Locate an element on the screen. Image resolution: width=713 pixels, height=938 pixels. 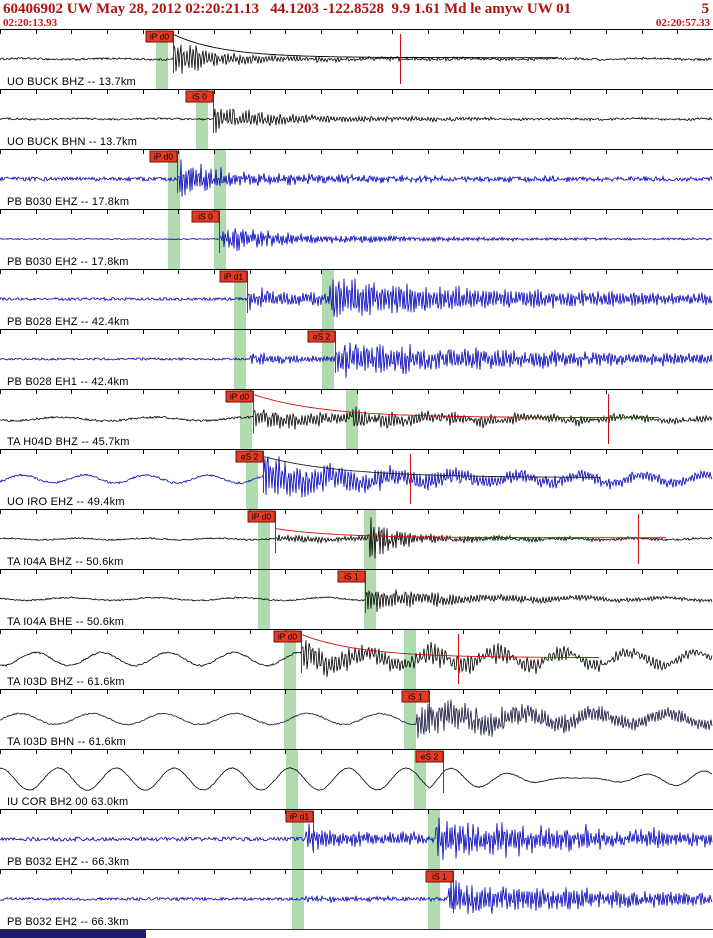
trace-row: iP d0 UO BUCK BHZ -- 13.7km is located at coordinates (356, 59).